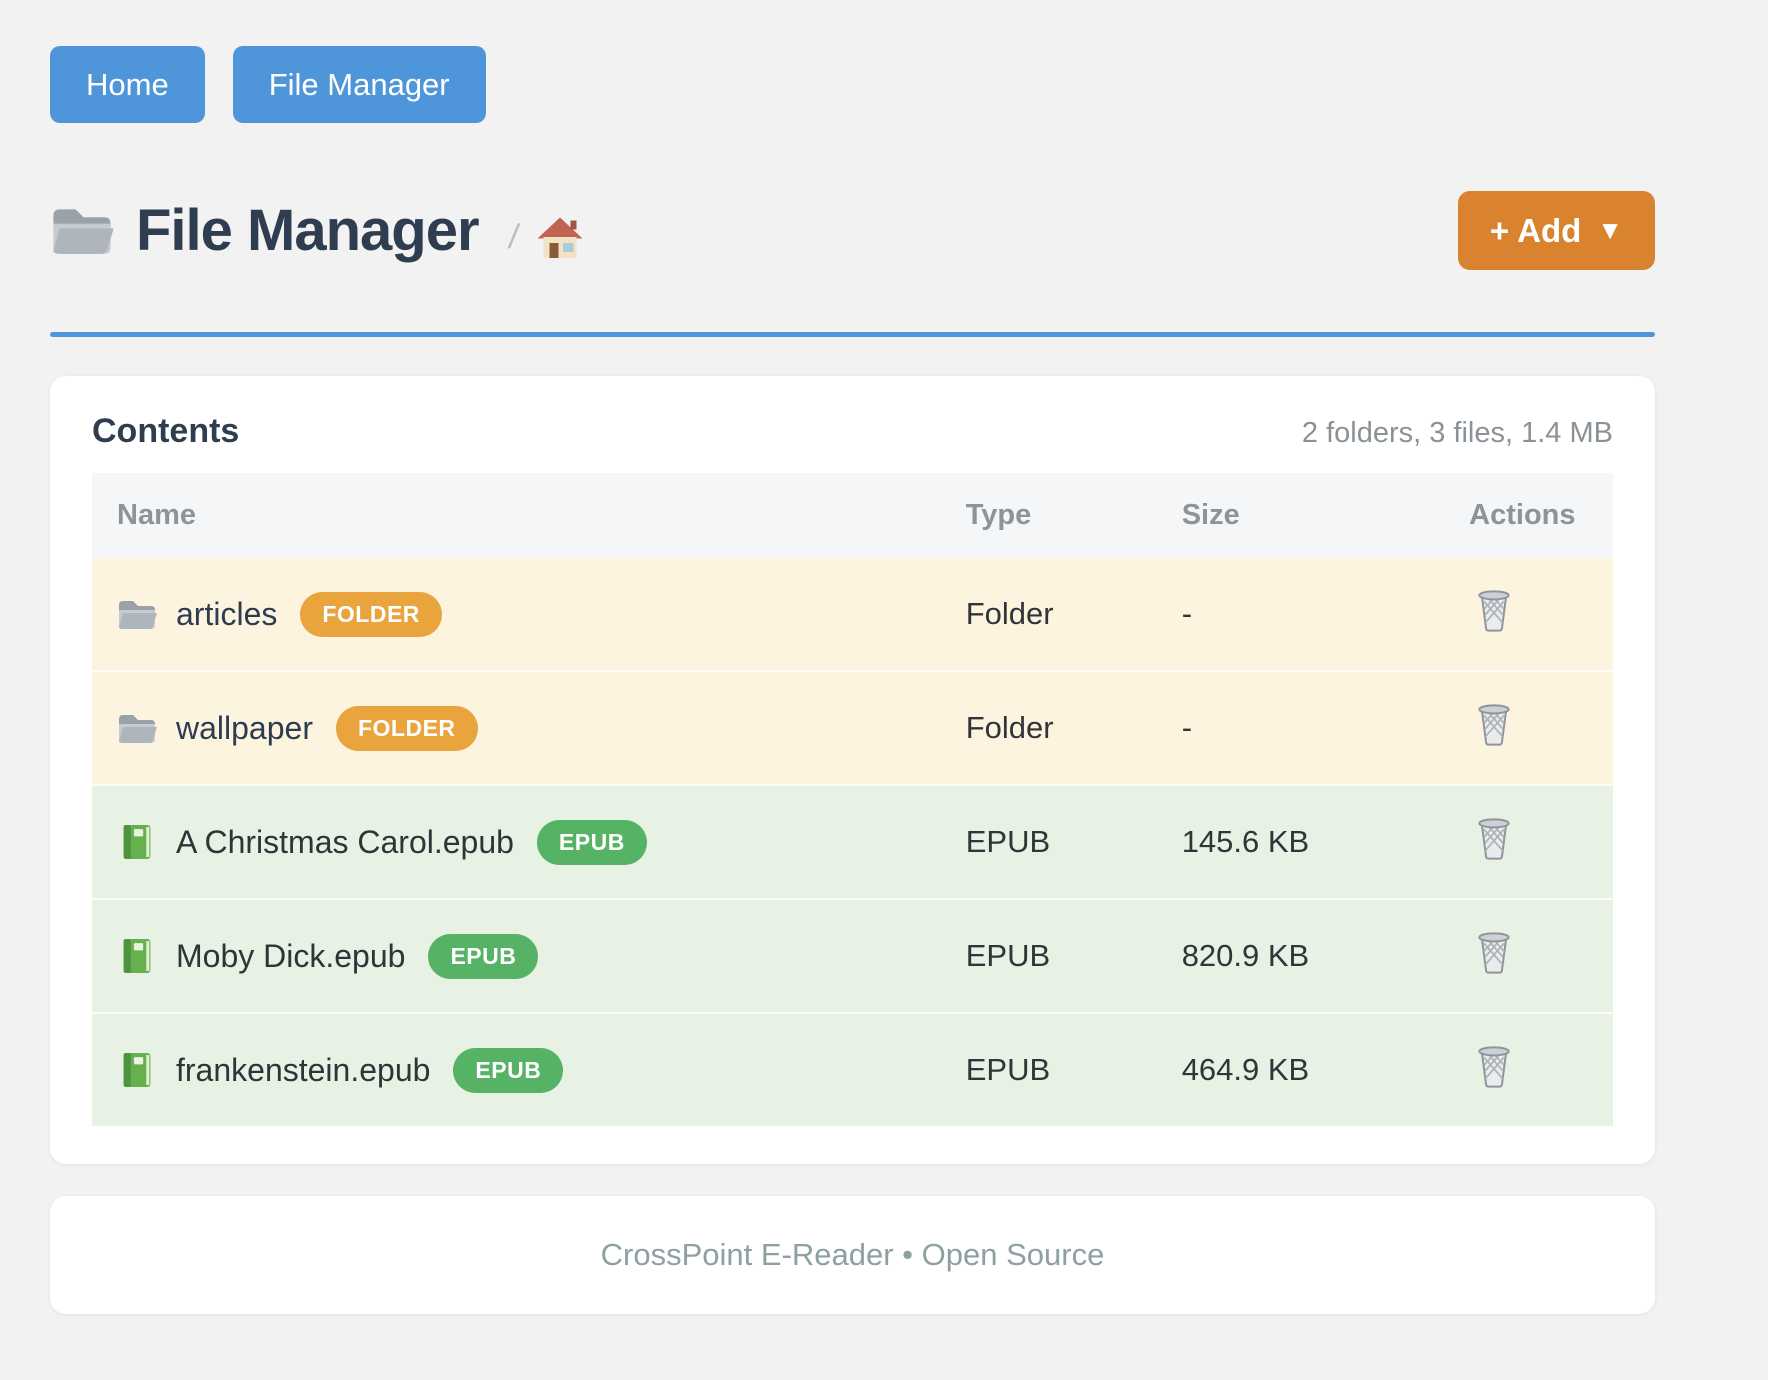 The image size is (1768, 1380). I want to click on size-cell: 145.6 KB, so click(1300, 841).